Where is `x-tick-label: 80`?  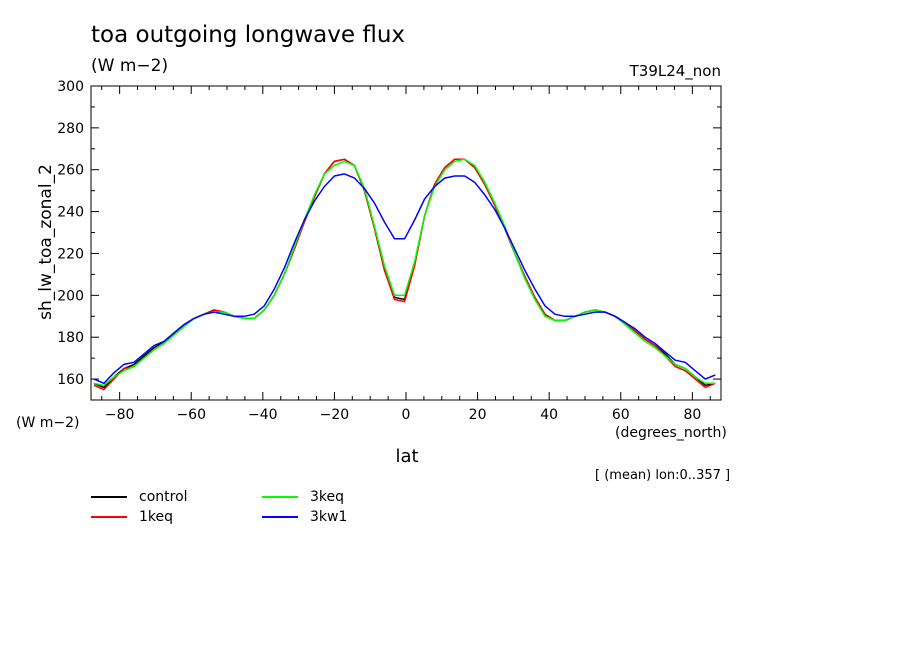
x-tick-label: 80 is located at coordinates (692, 415).